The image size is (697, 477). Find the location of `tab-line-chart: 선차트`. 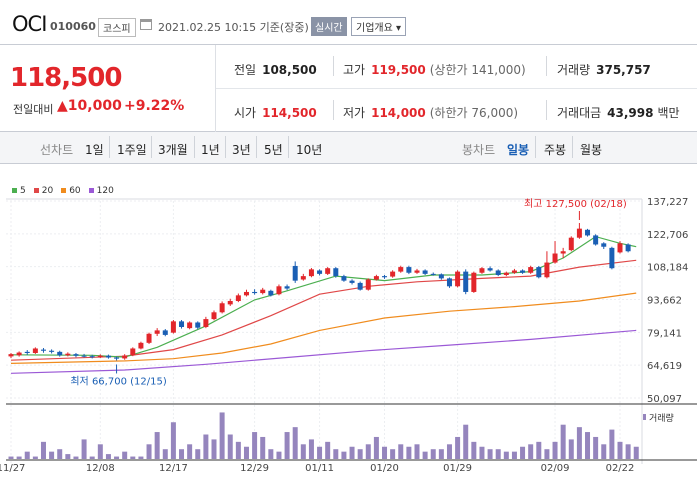

tab-line-chart: 선차트 is located at coordinates (57, 150).